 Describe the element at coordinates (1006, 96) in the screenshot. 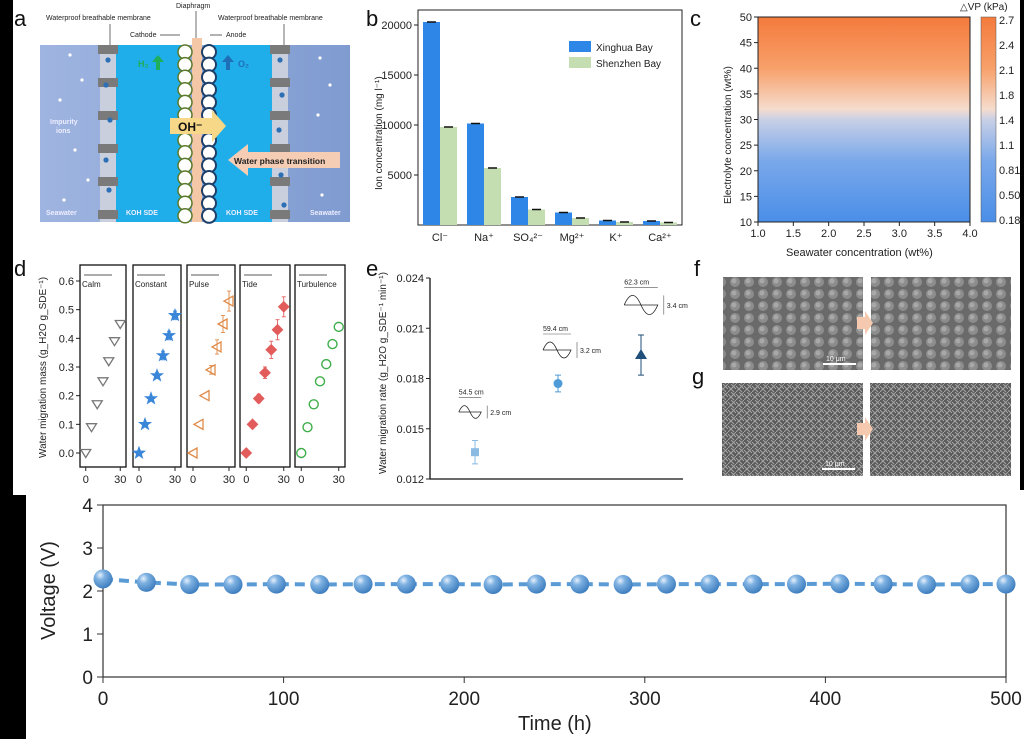

I see `c-colorbar-tick-label: 1.8` at that location.